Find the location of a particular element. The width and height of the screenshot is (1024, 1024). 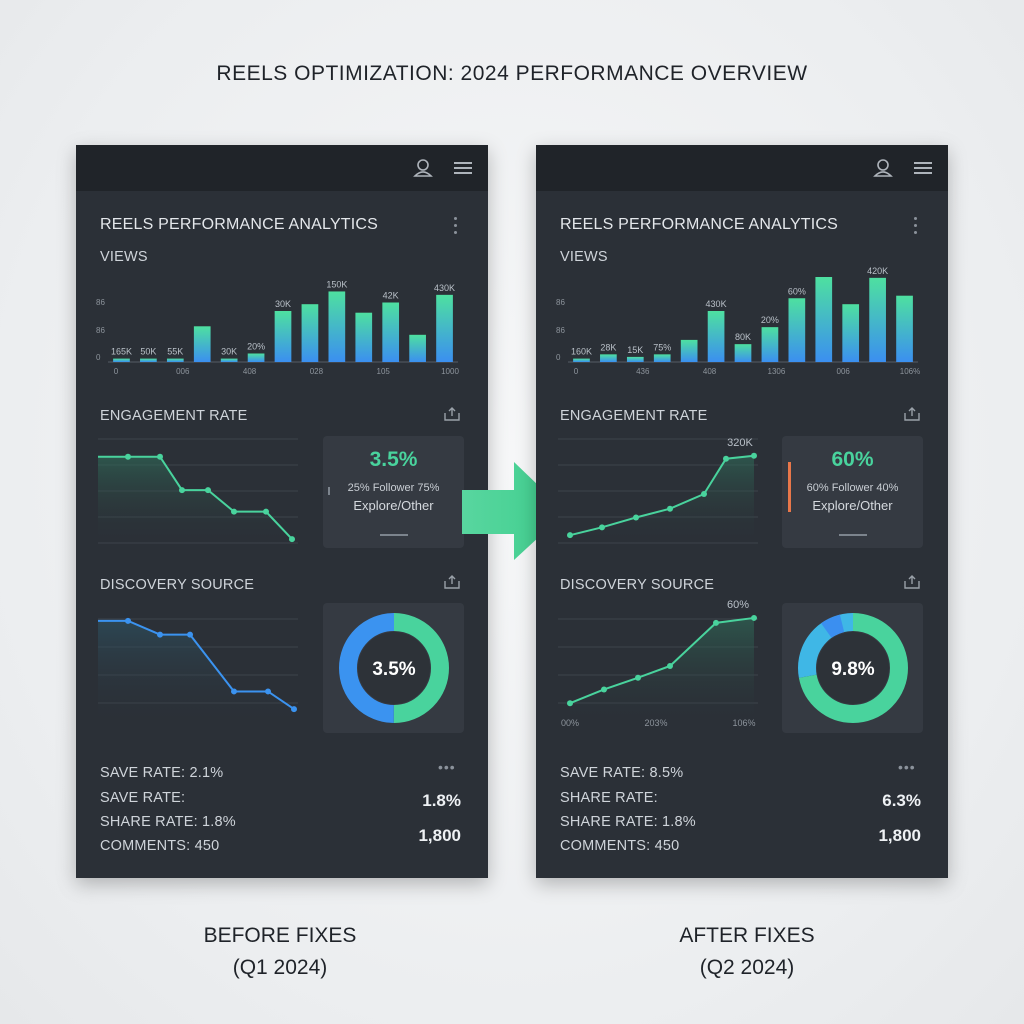

caption-after: AFTER FIXES (Q2 2024) is located at coordinates (747, 952).